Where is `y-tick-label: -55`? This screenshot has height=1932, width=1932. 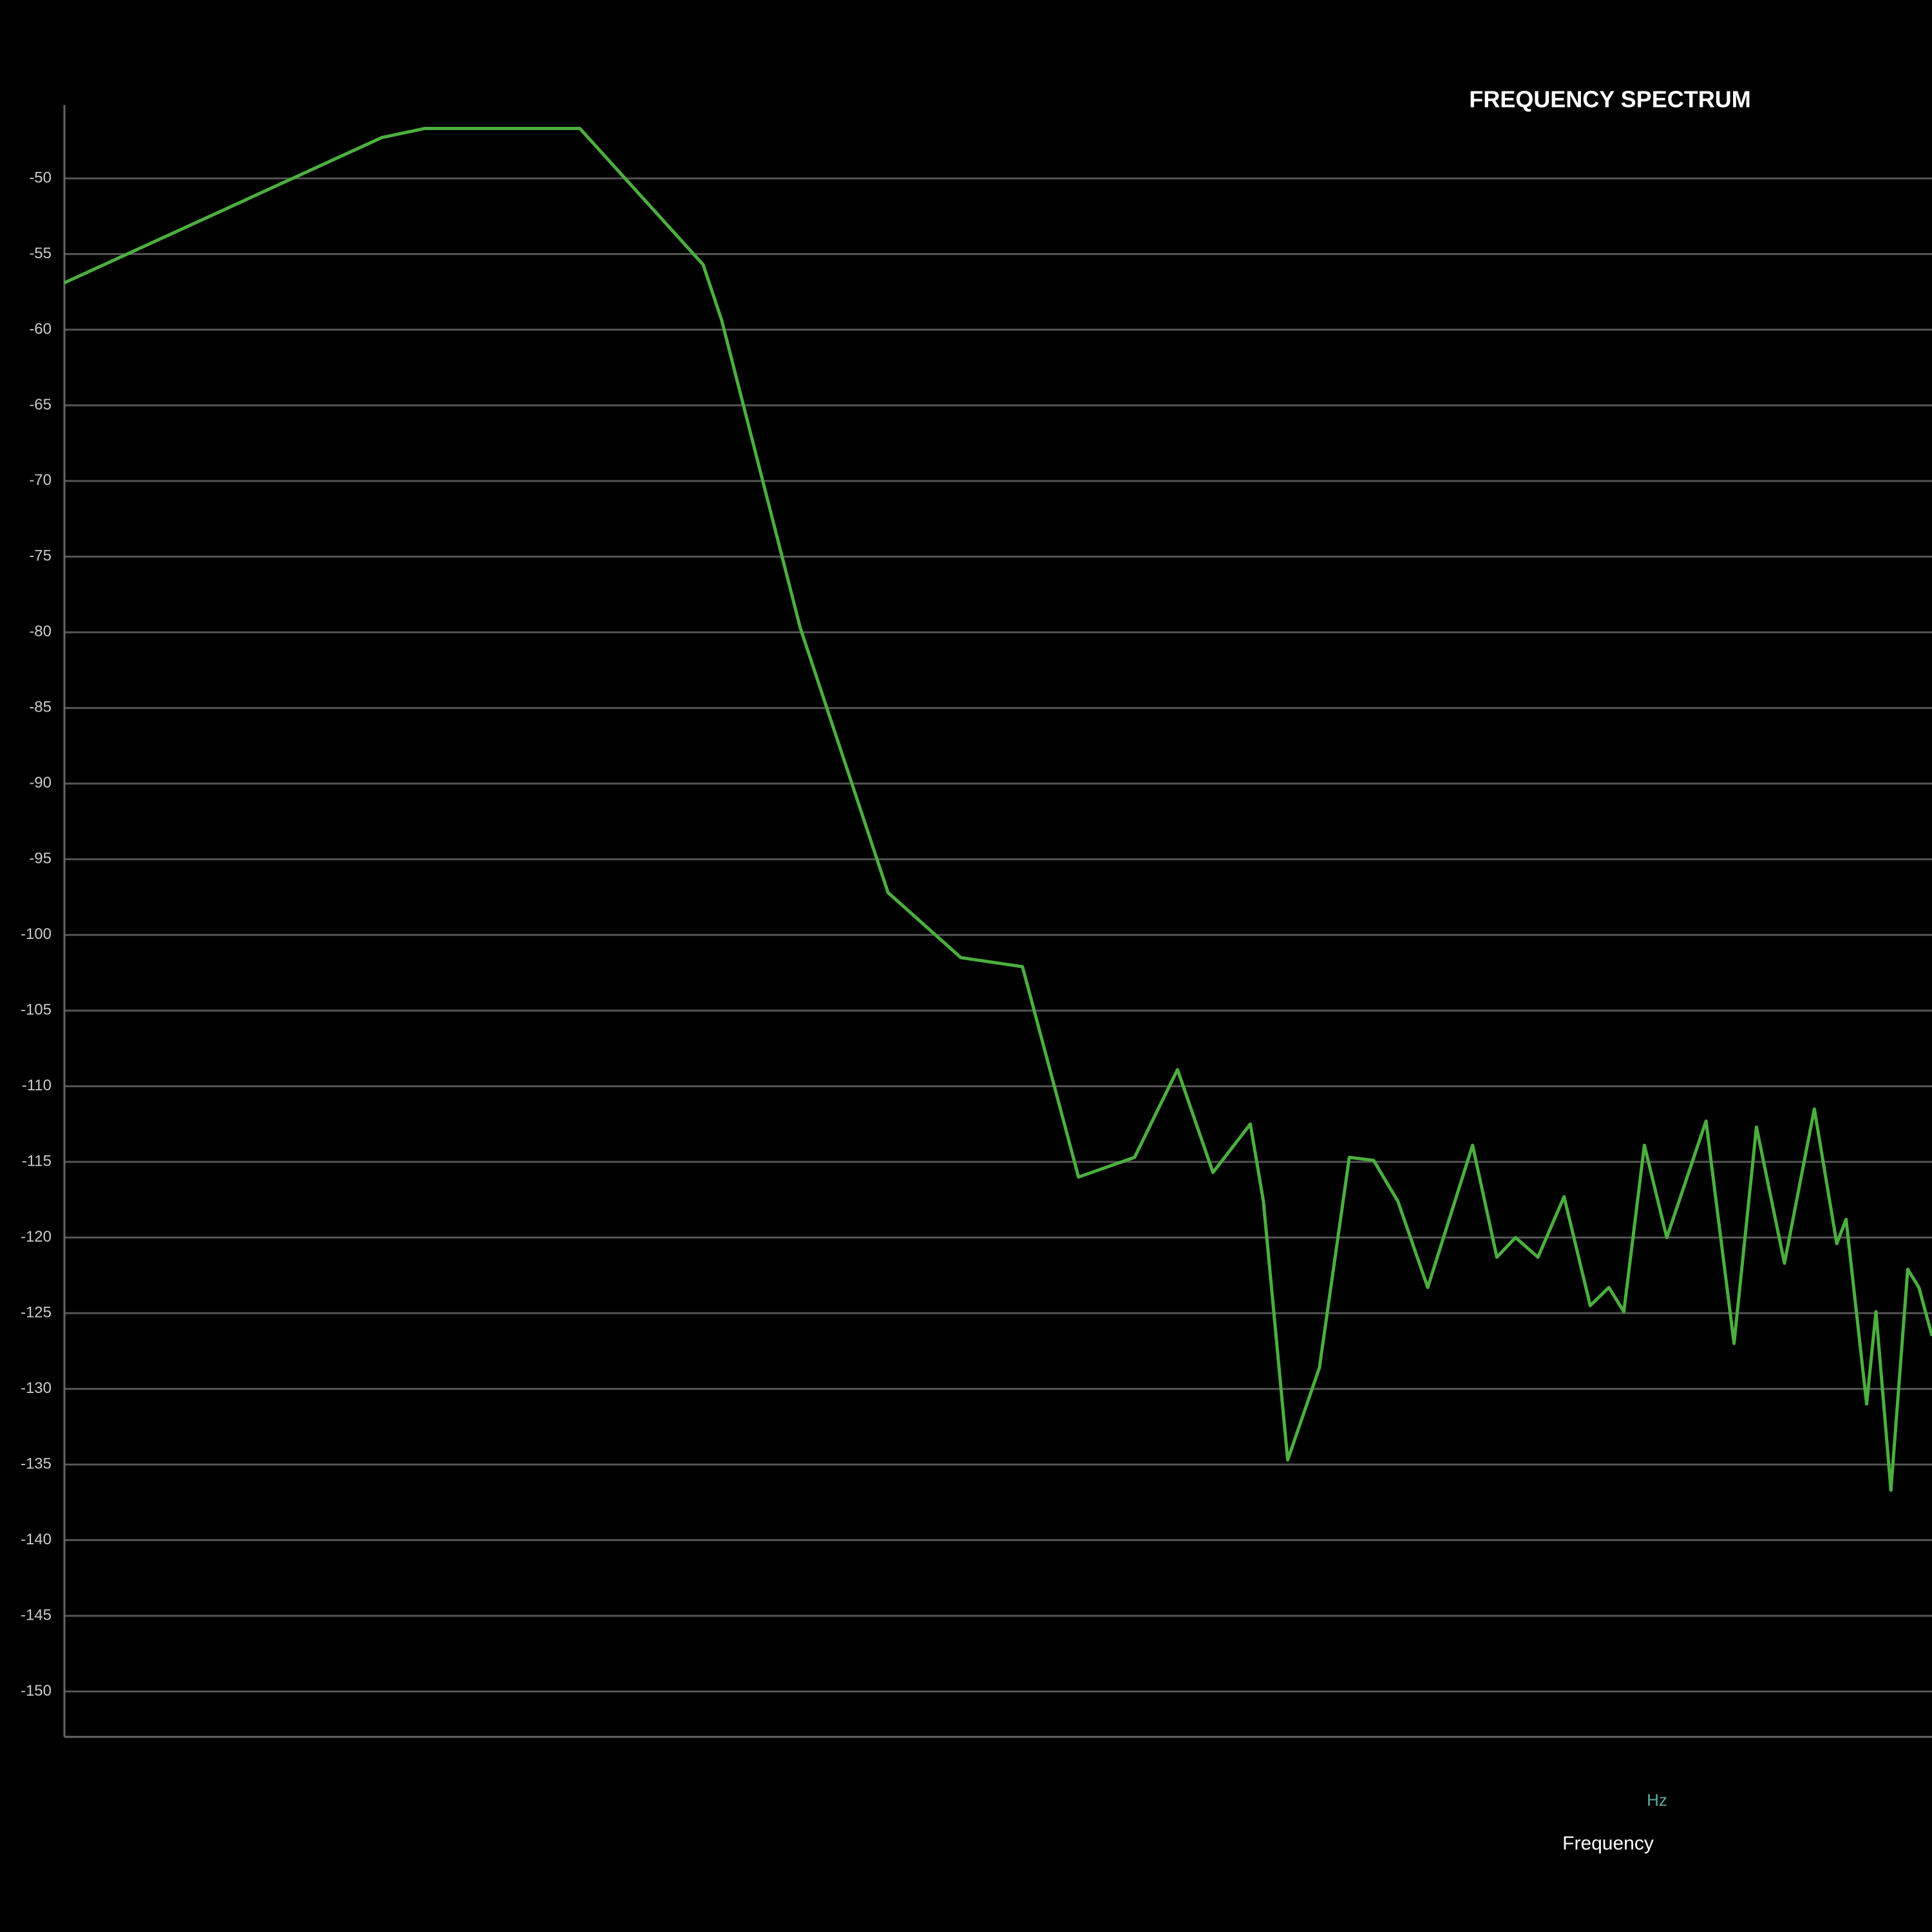
y-tick-label: -55 is located at coordinates (40, 254).